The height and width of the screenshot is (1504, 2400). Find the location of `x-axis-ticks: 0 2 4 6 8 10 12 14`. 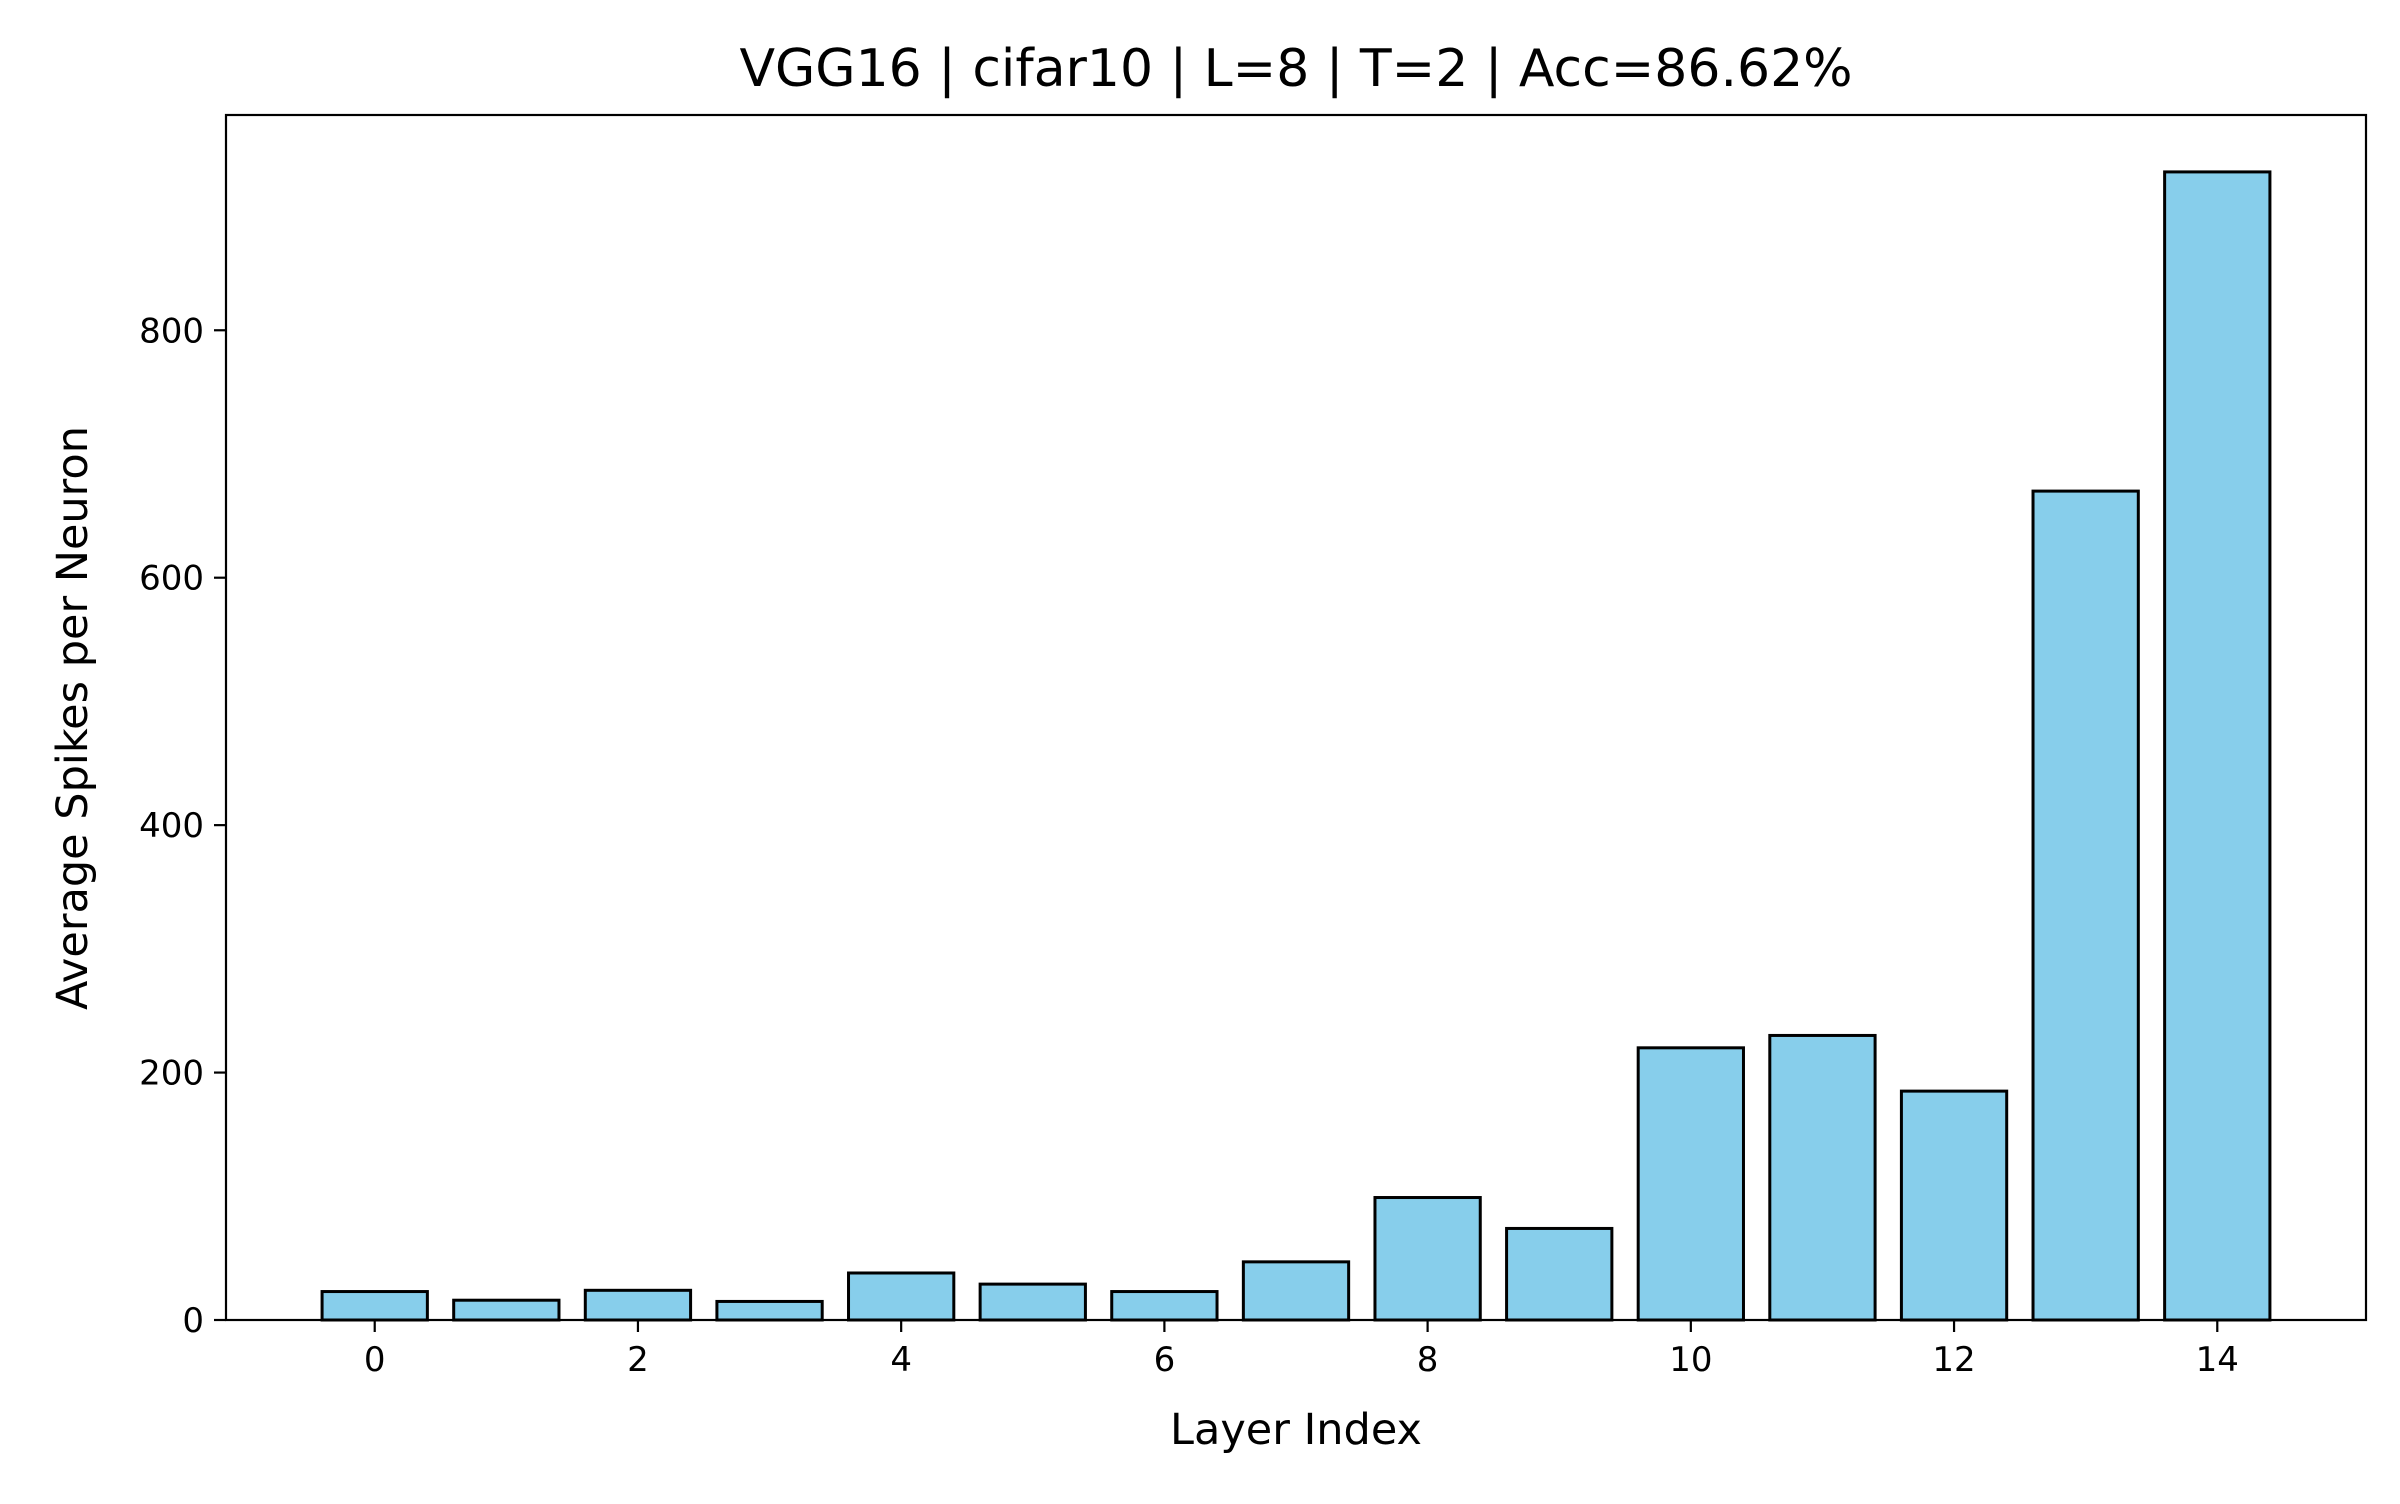

x-axis-ticks: 0 2 4 6 8 10 12 14 is located at coordinates (1301, 1350).